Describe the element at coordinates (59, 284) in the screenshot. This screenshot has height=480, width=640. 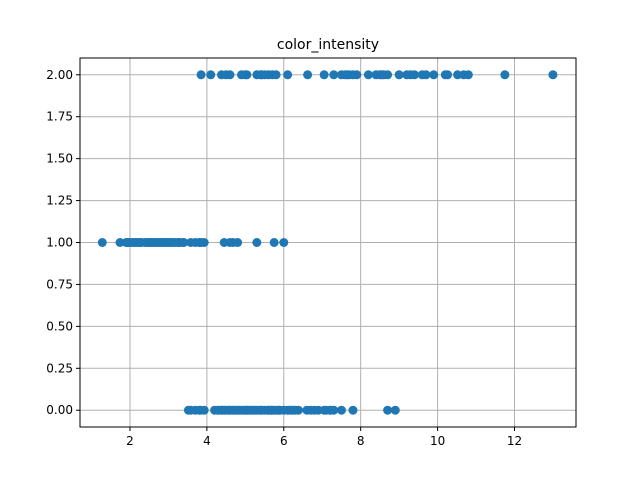
I see `y-tick-label: 0.75` at that location.